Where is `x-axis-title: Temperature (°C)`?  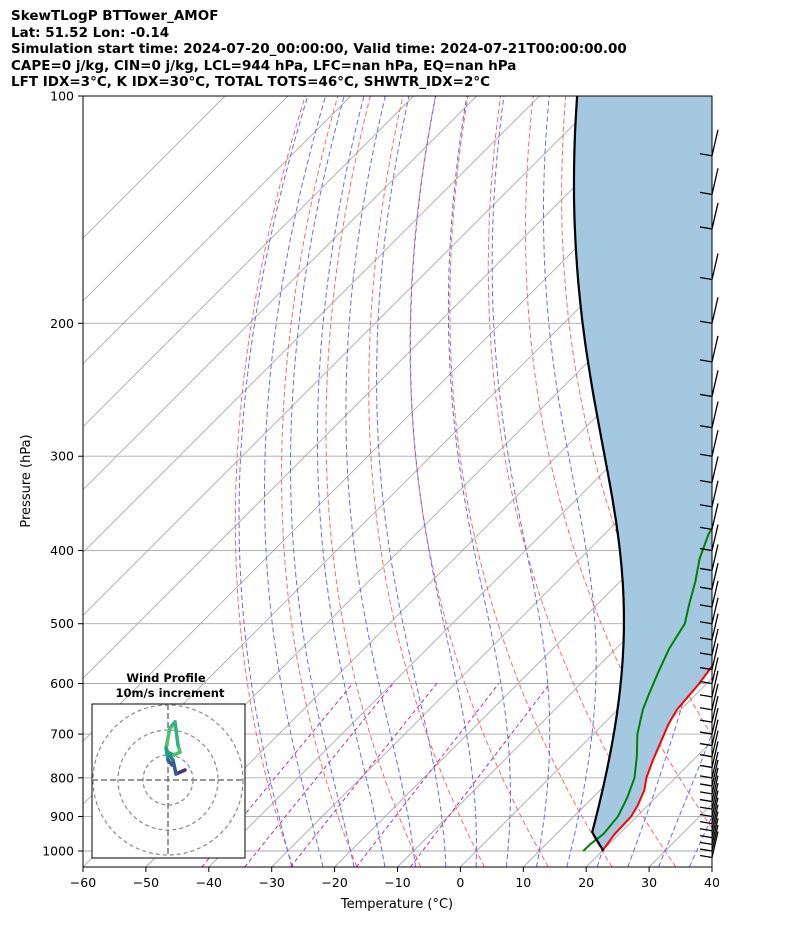
x-axis-title: Temperature (°C) is located at coordinates (396, 904).